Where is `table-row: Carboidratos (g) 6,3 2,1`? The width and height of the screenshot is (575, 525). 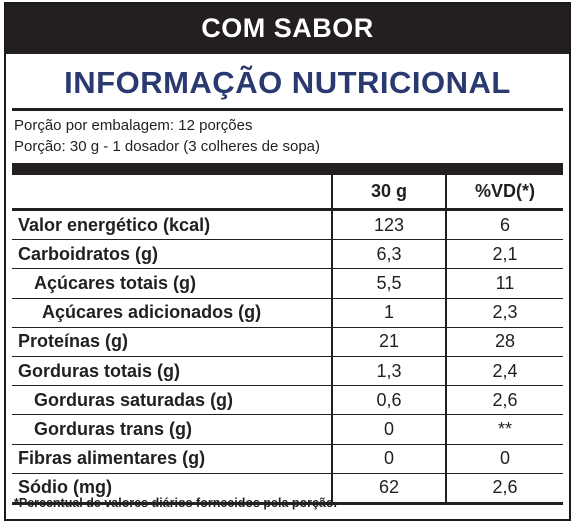 table-row: Carboidratos (g) 6,3 2,1 is located at coordinates (287, 254).